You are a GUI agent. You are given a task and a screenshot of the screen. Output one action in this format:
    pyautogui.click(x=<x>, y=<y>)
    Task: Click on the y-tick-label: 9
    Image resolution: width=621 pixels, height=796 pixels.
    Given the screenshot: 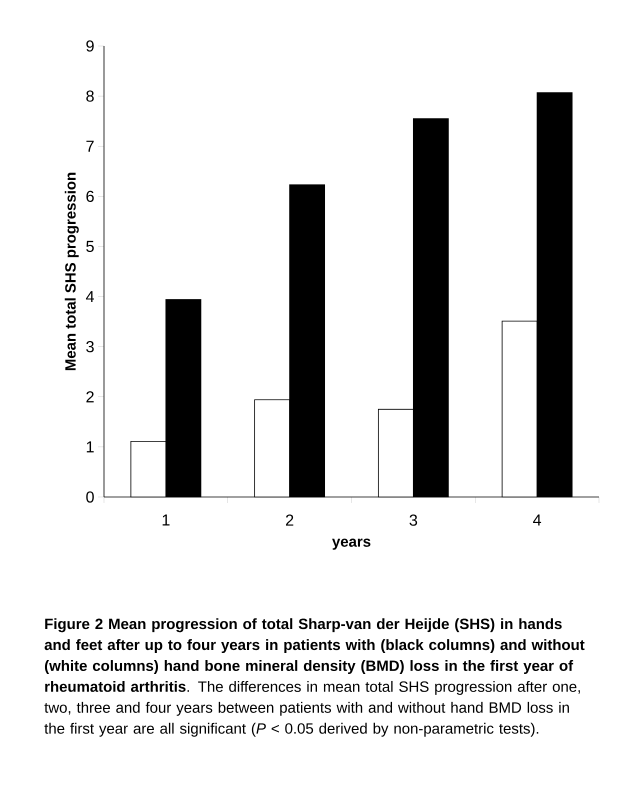 What is the action you would take?
    pyautogui.click(x=90, y=46)
    